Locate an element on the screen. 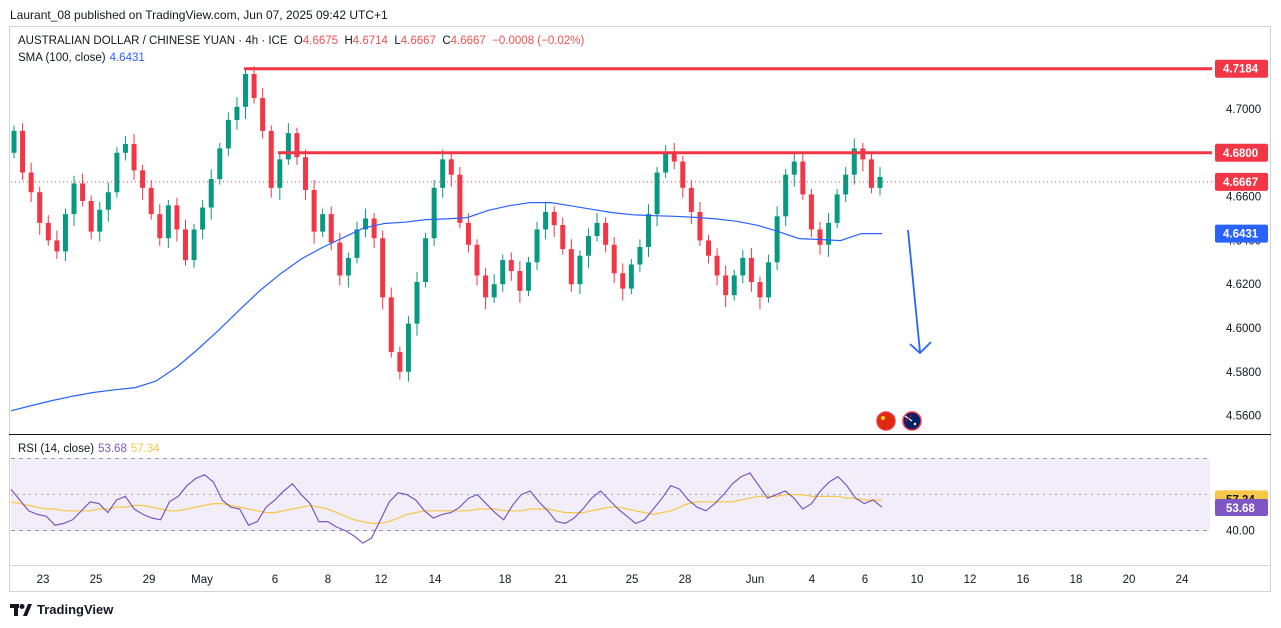 This screenshot has height=628, width=1281. time-tick-19: 20 is located at coordinates (1129, 580).